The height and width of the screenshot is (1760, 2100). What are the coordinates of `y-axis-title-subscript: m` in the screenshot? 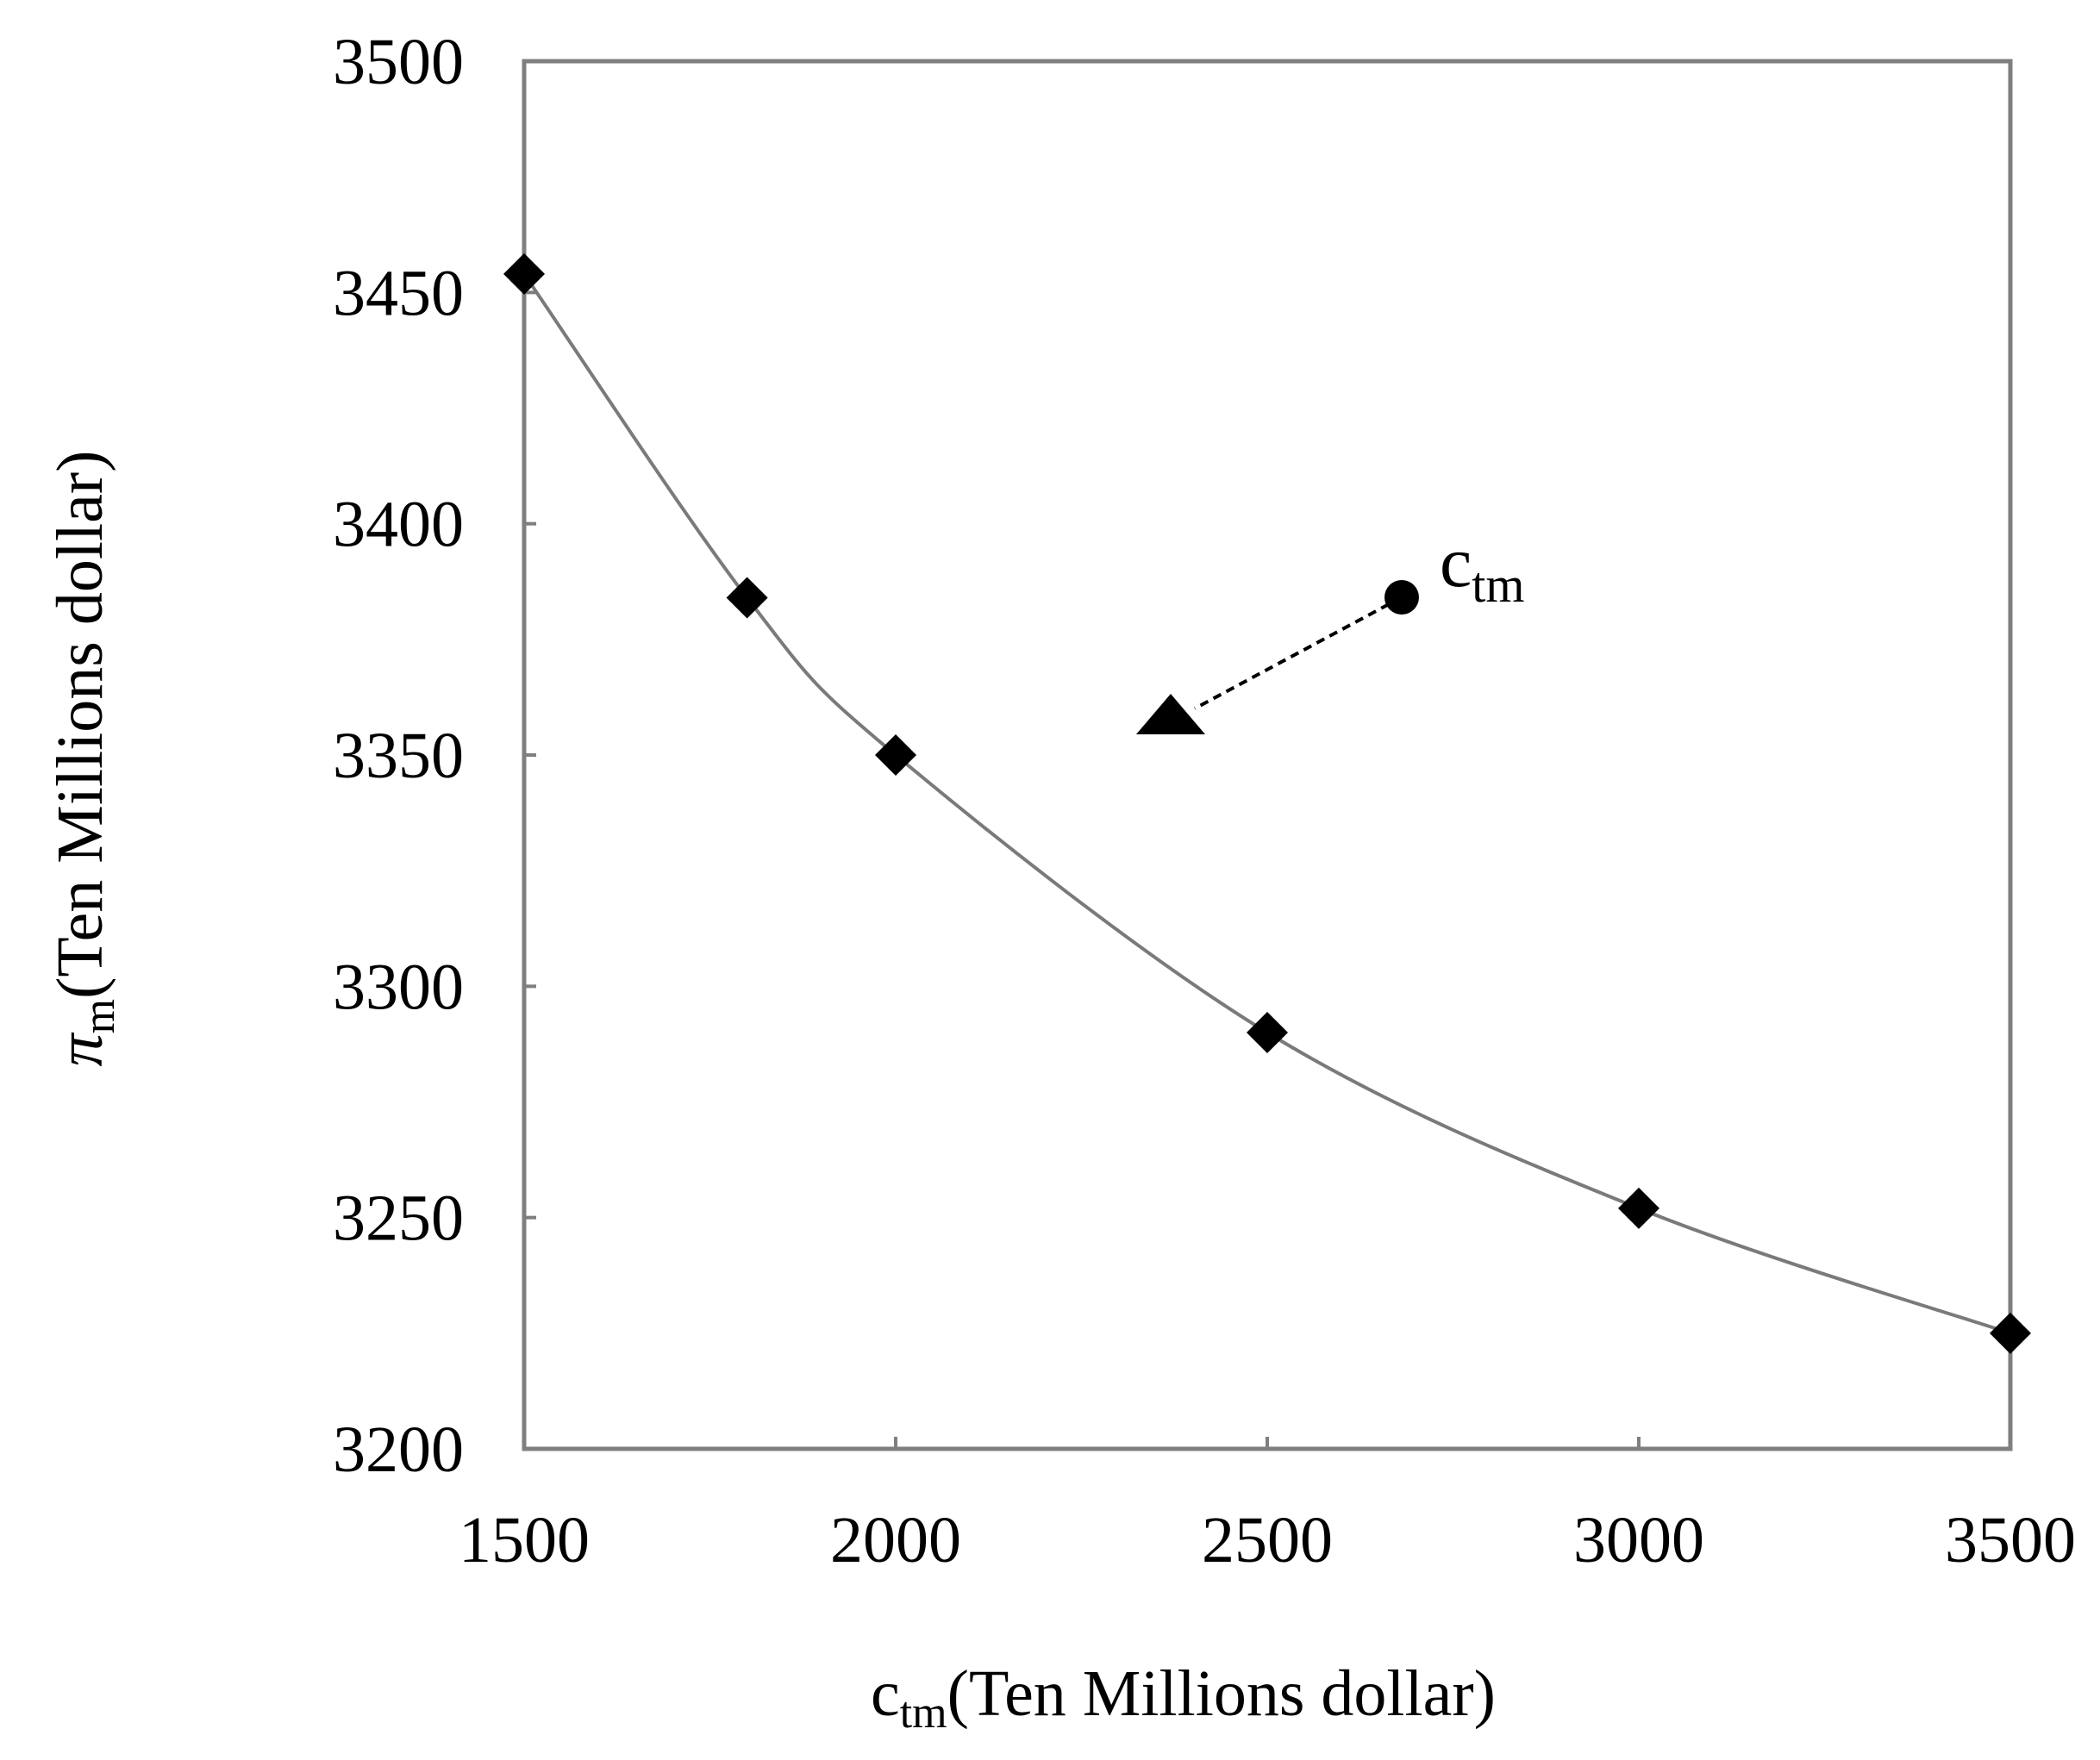 It's located at (99, 1016).